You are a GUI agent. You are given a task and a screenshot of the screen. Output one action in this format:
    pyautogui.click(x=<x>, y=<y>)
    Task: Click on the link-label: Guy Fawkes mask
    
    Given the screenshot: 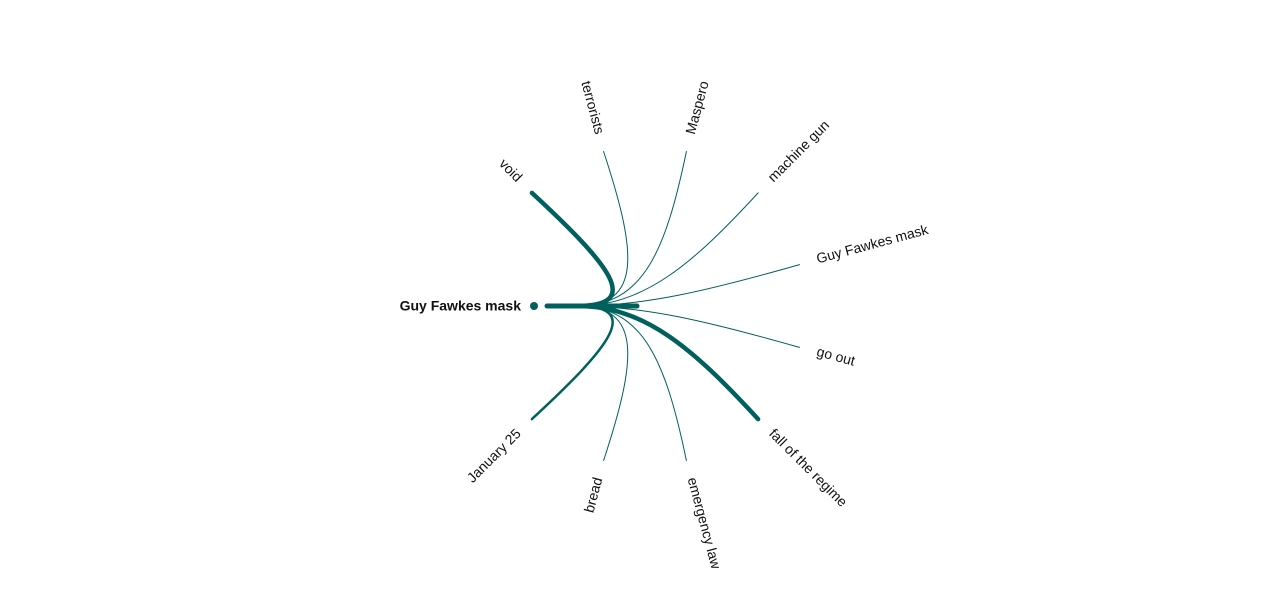 What is the action you would take?
    pyautogui.click(x=872, y=244)
    